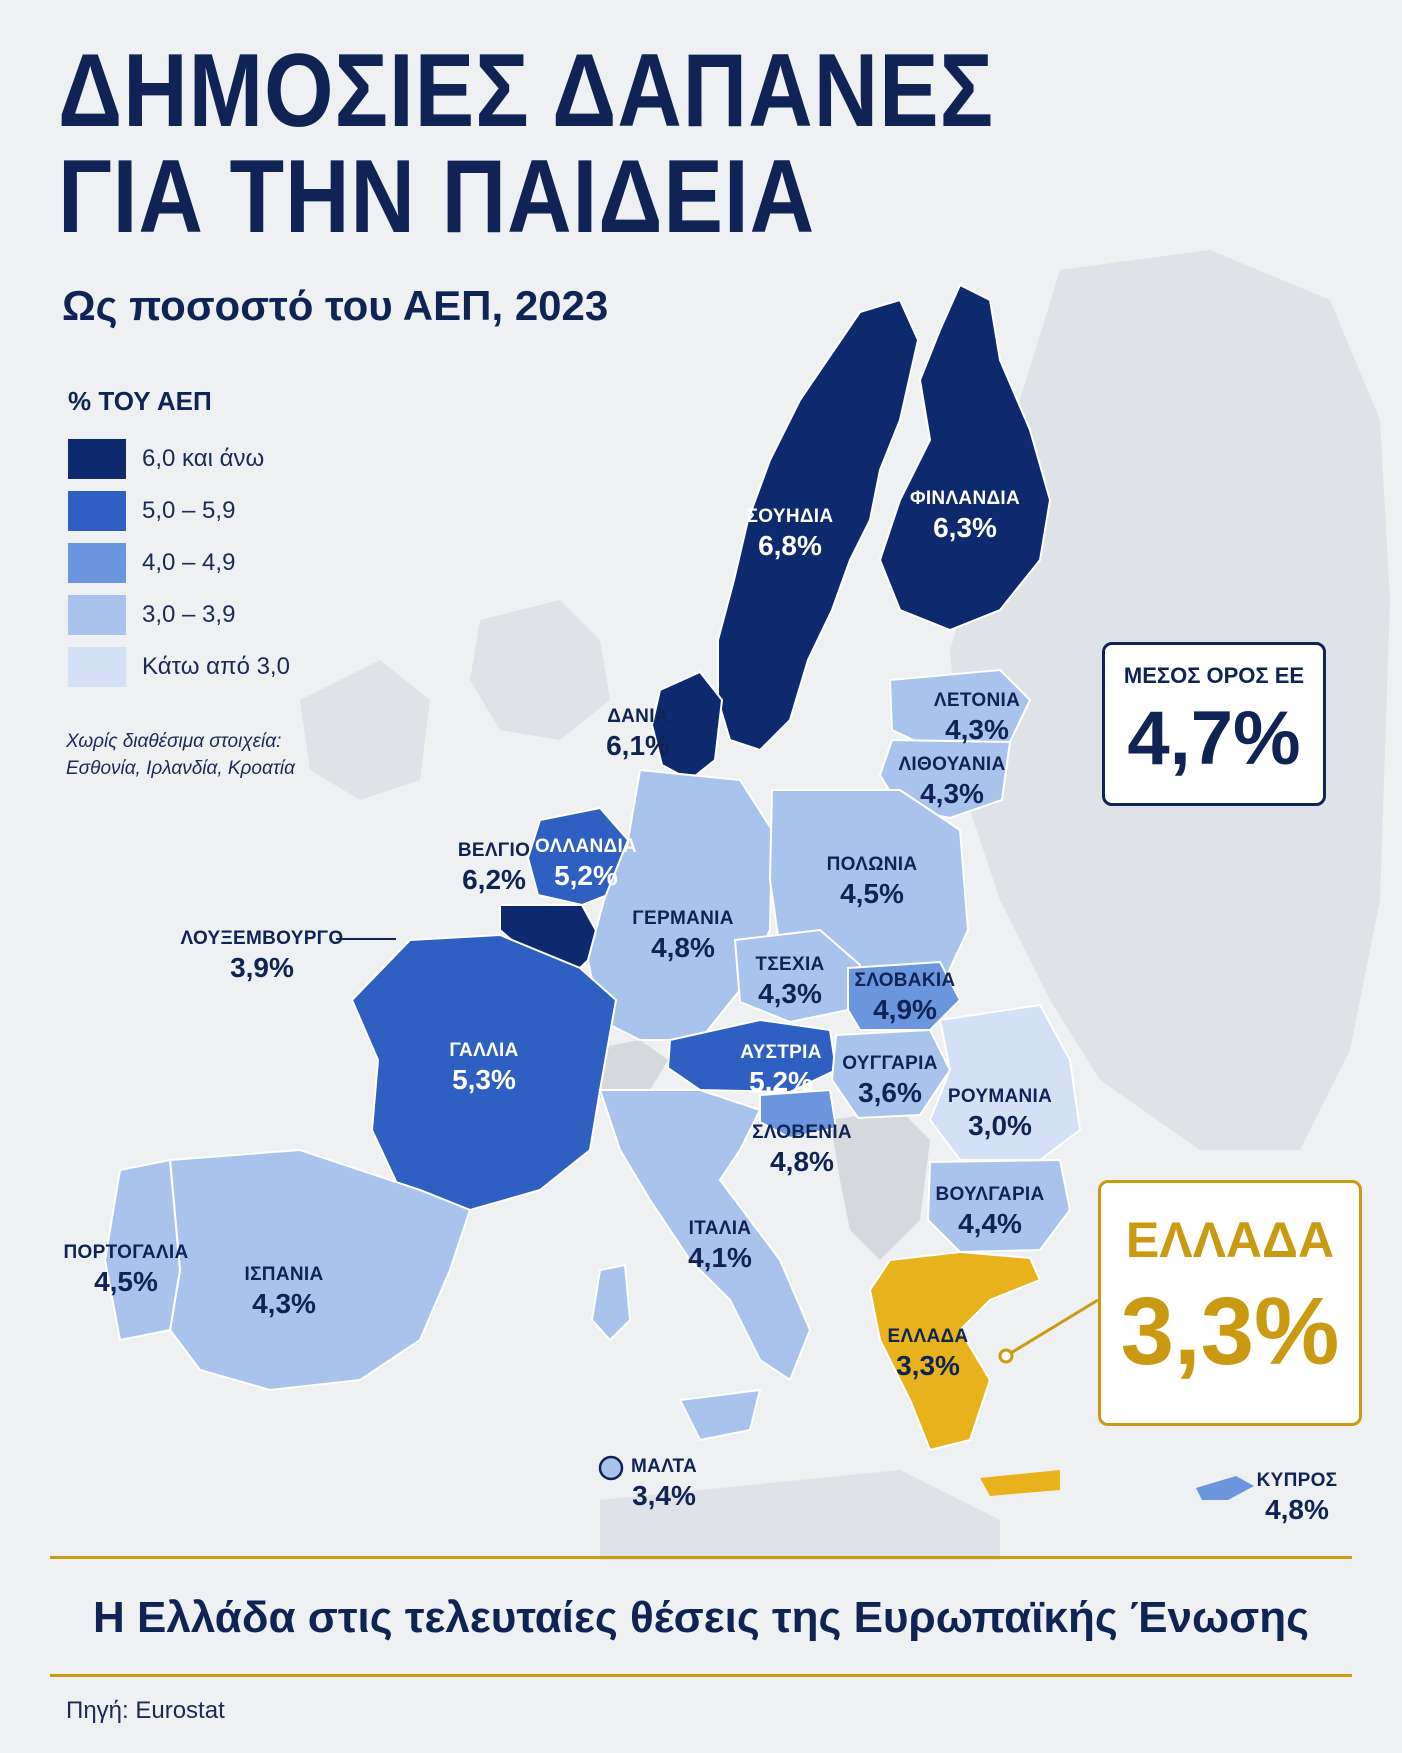  I want to click on region-finland, so click(965, 457).